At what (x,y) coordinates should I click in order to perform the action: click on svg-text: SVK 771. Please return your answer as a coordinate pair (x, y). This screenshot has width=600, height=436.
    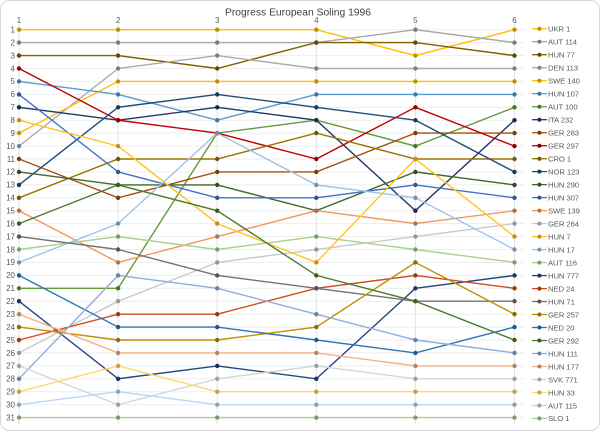
    Looking at the image, I should click on (563, 379).